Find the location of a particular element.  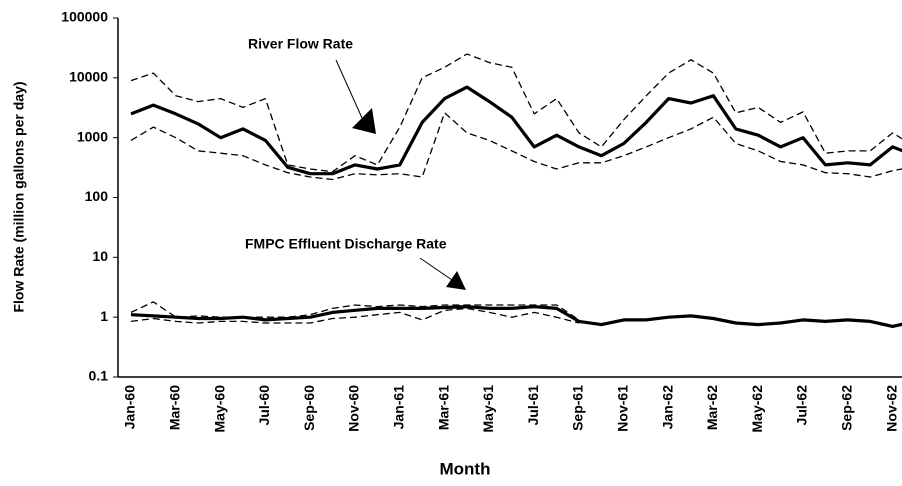

x-tick-label: Nov-62 is located at coordinates (891, 408).